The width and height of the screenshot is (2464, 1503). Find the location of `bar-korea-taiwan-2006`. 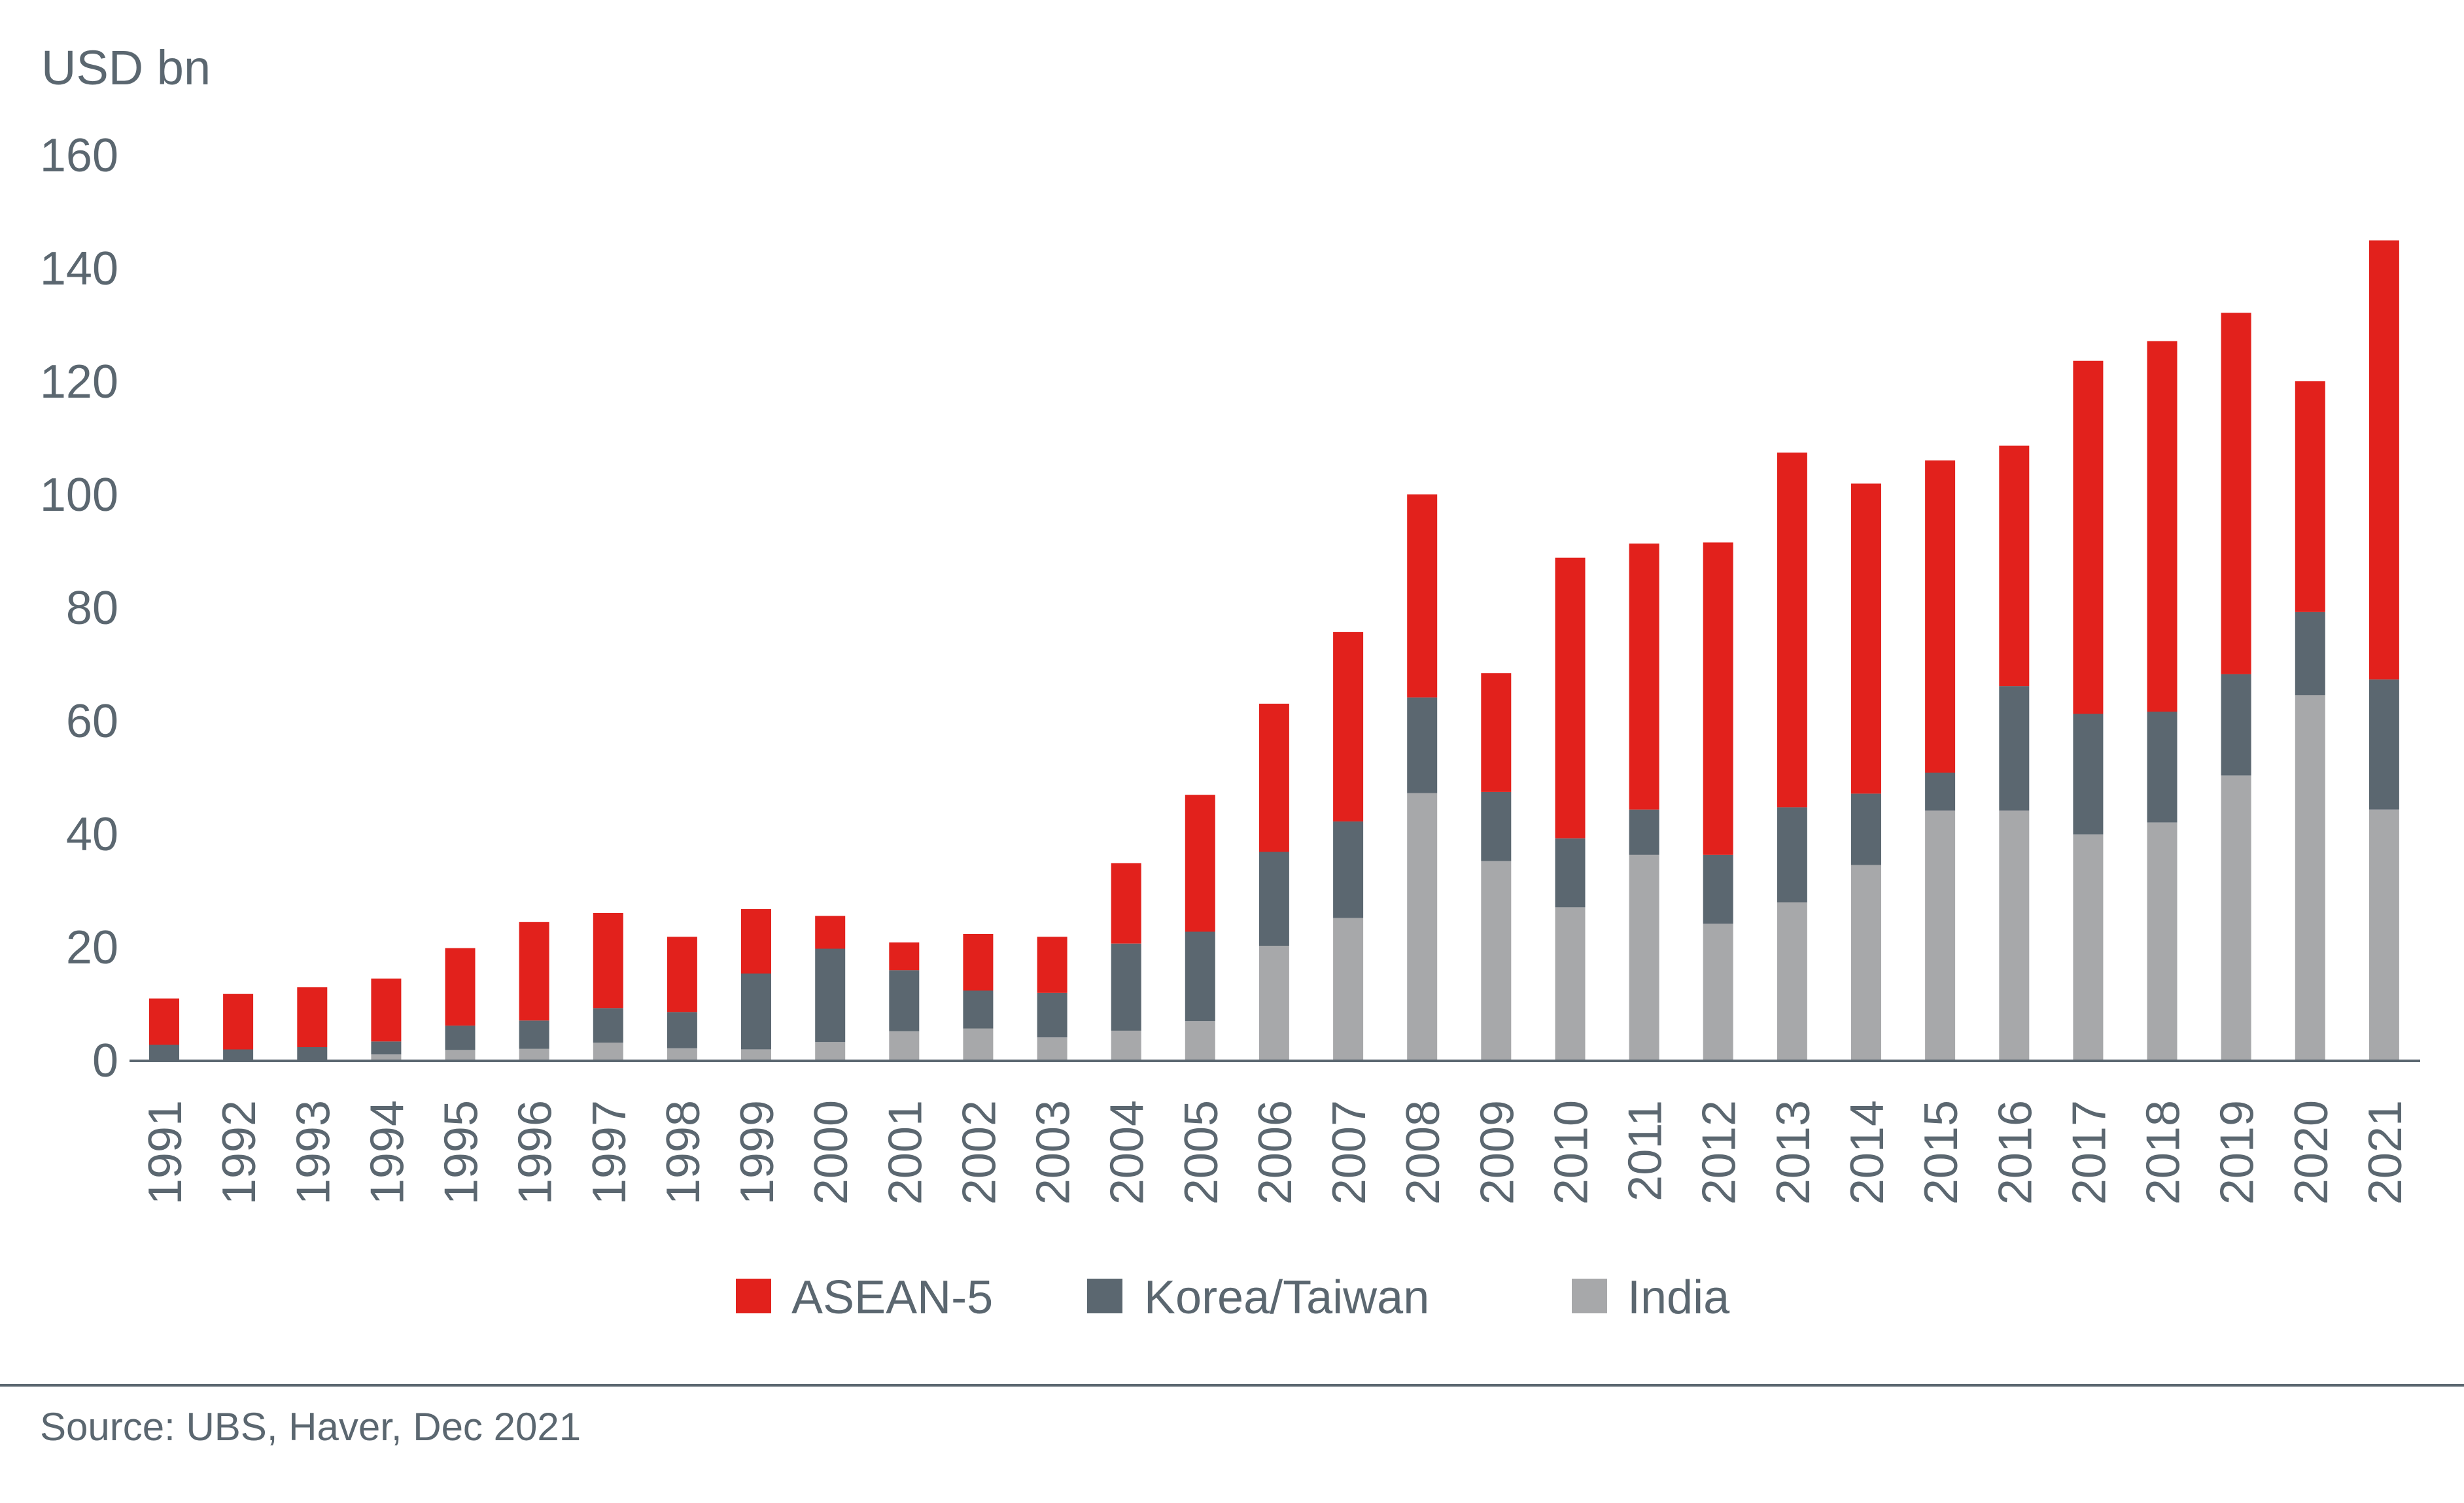

bar-korea-taiwan-2006 is located at coordinates (1274, 899).